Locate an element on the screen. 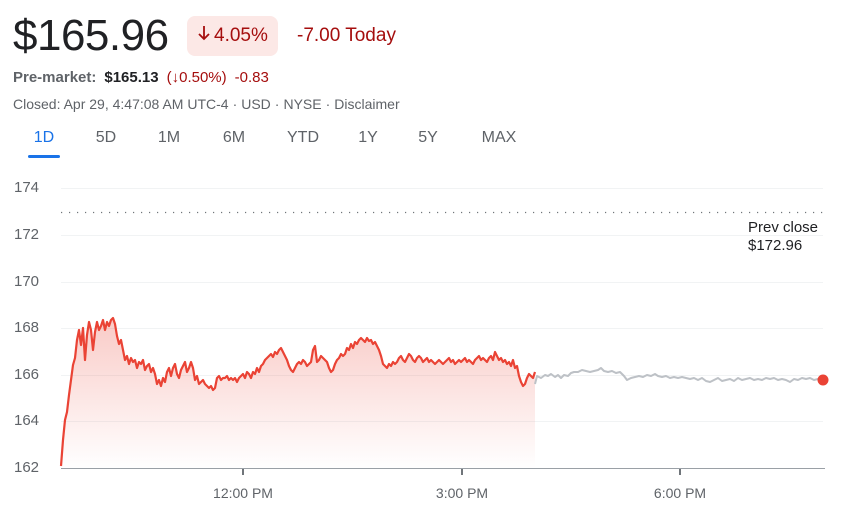 The image size is (849, 517). change-percent-badge: 4.05% is located at coordinates (232, 36).